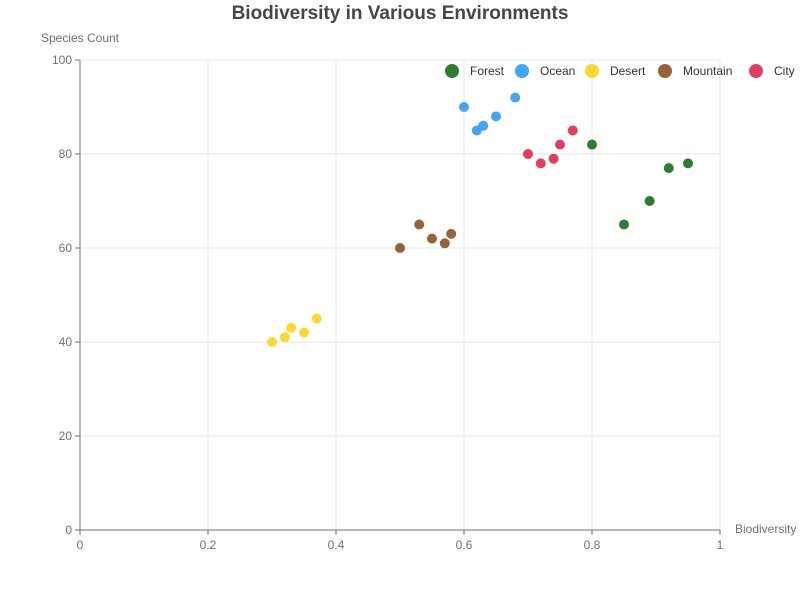 The width and height of the screenshot is (800, 600). I want to click on series-forest, so click(640, 184).